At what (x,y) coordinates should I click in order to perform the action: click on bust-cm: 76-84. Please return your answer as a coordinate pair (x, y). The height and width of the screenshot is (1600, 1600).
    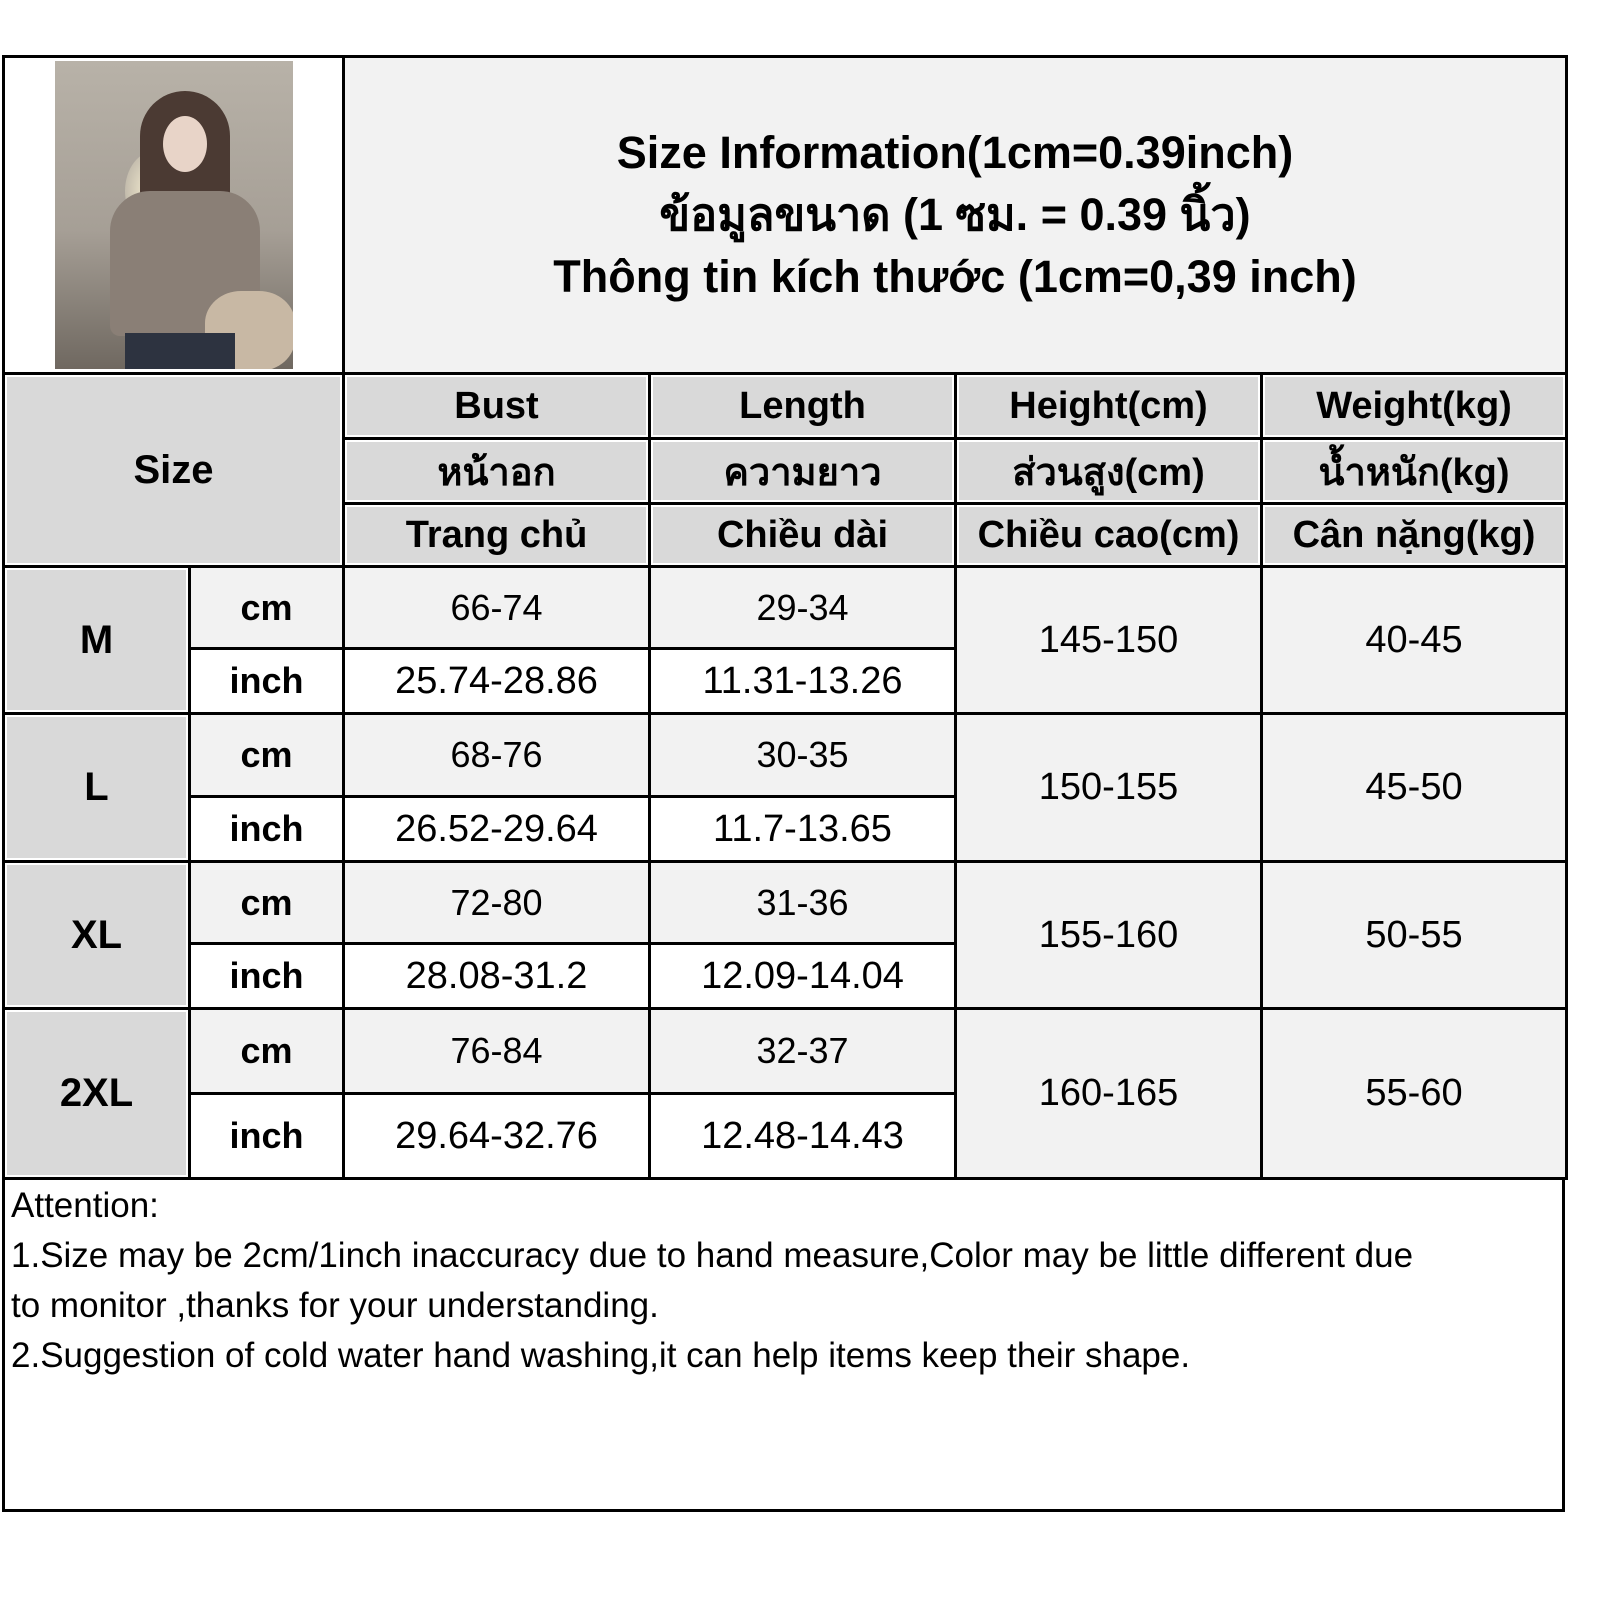
    Looking at the image, I should click on (496, 1051).